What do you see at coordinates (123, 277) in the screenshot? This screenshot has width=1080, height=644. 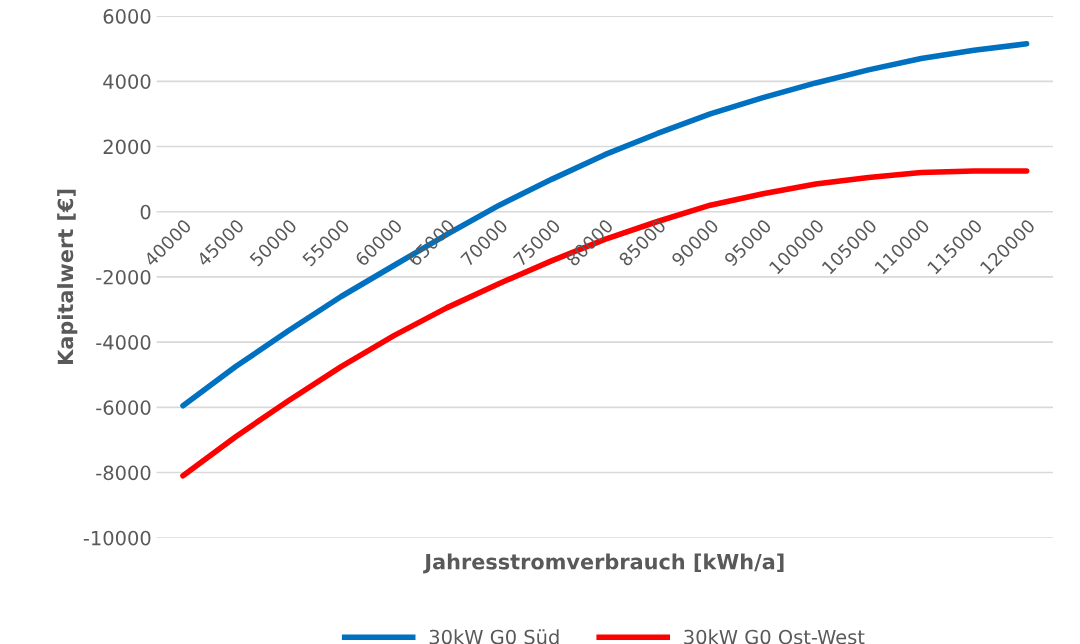 I see `y-tick-label: -2000` at bounding box center [123, 277].